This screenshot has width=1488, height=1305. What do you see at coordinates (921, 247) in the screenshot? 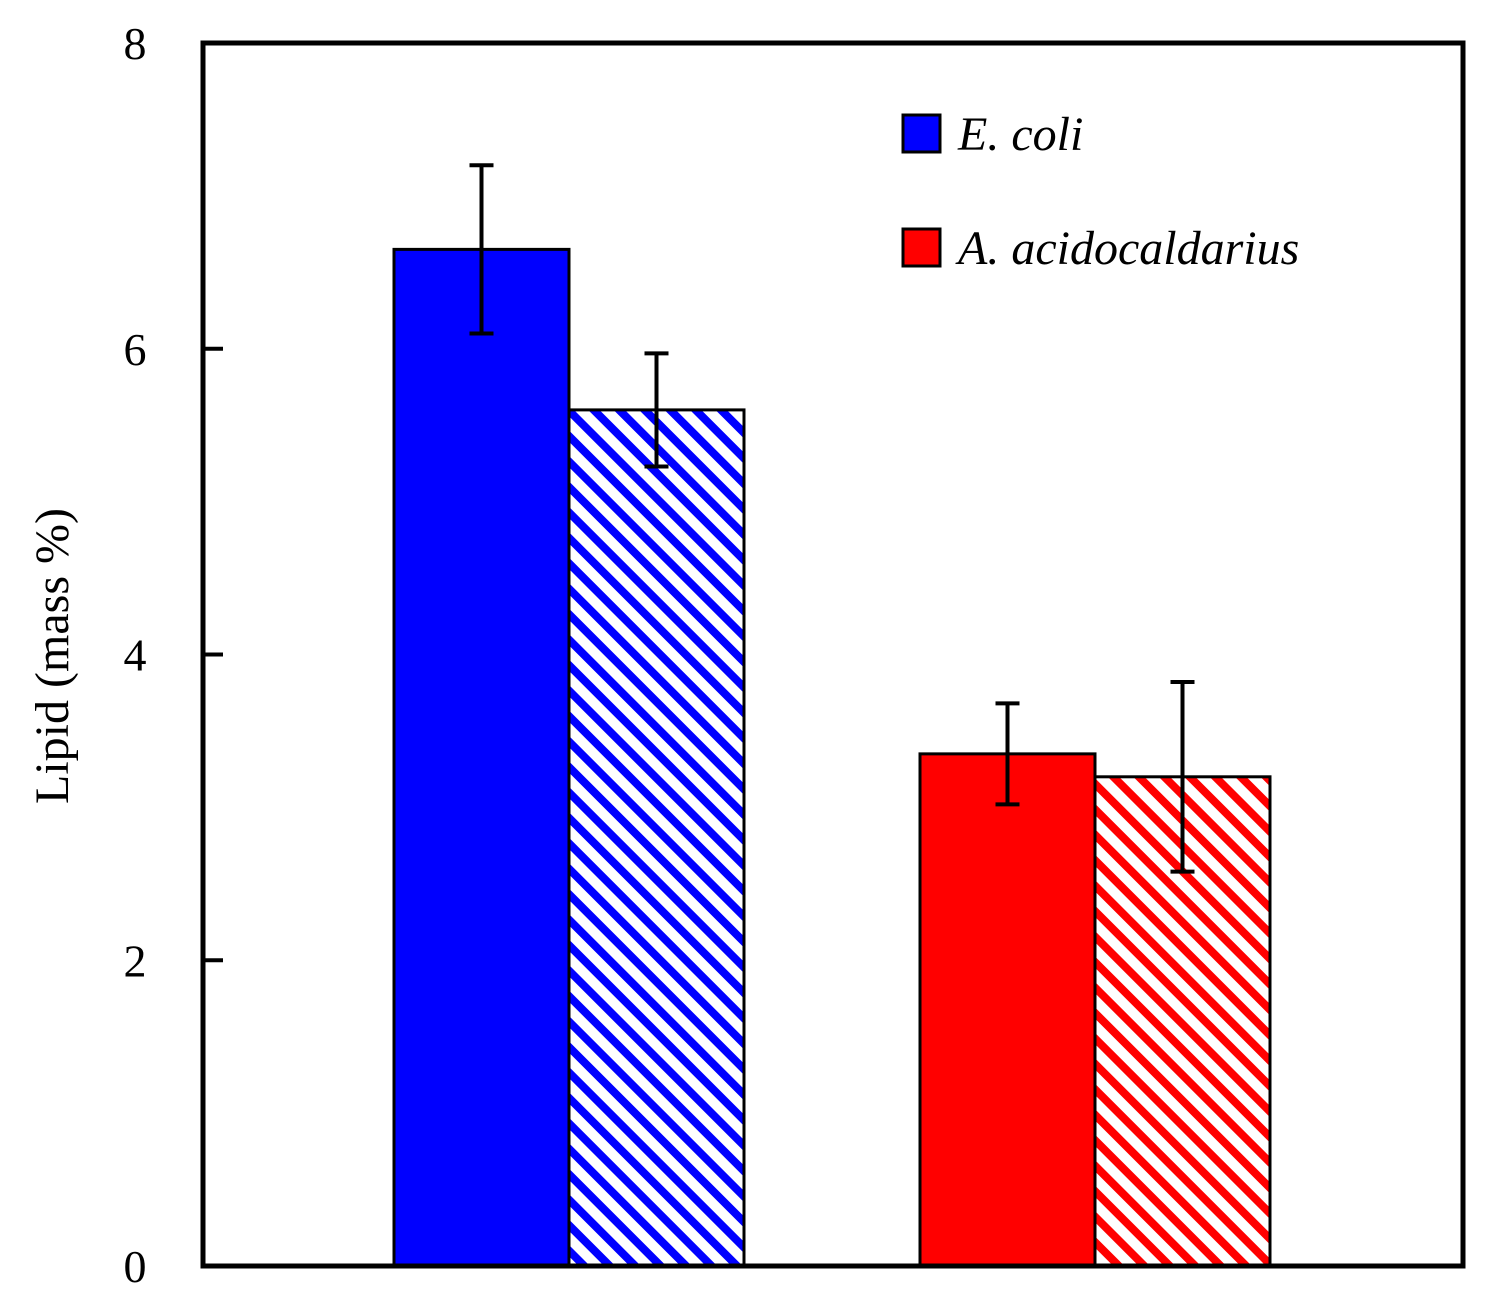
I see `legend-swatch-a-acidocaldarius` at bounding box center [921, 247].